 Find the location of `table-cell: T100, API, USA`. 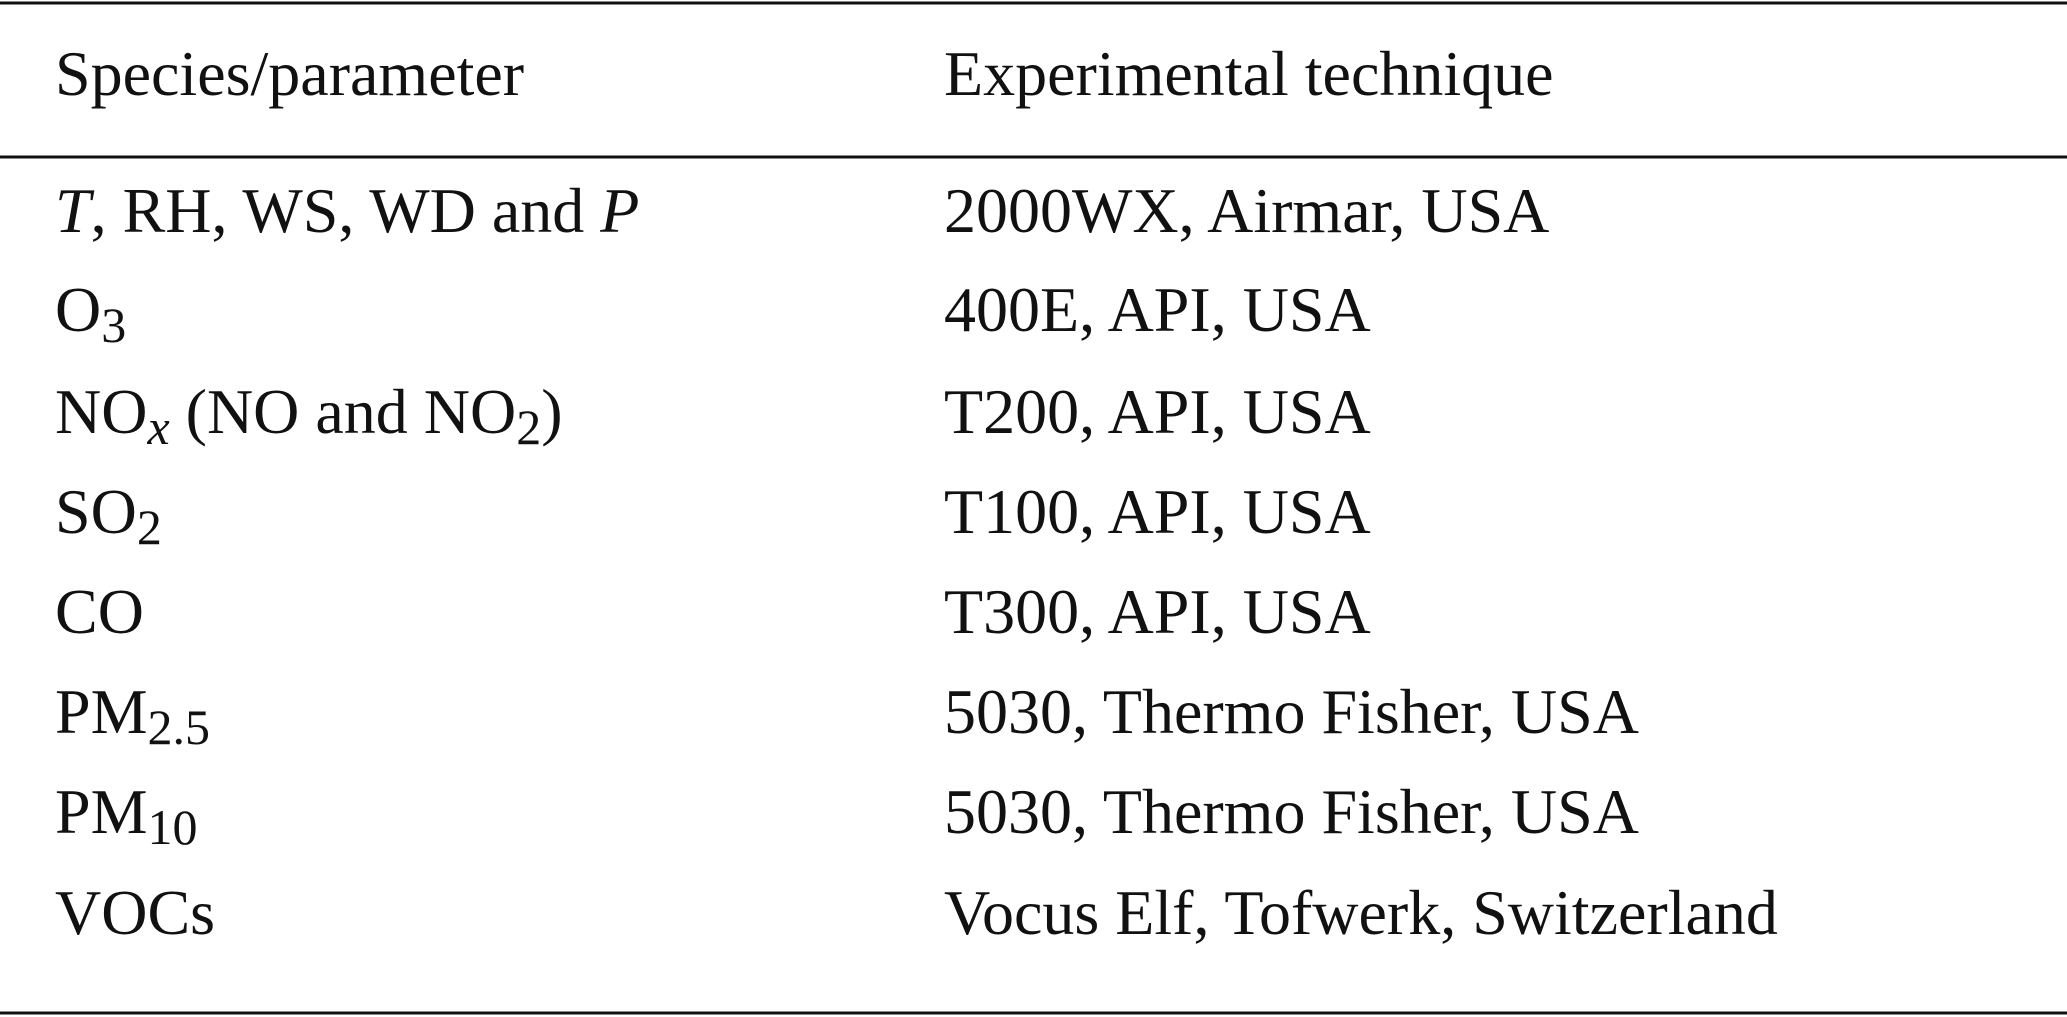

table-cell: T100, API, USA is located at coordinates (1157, 511).